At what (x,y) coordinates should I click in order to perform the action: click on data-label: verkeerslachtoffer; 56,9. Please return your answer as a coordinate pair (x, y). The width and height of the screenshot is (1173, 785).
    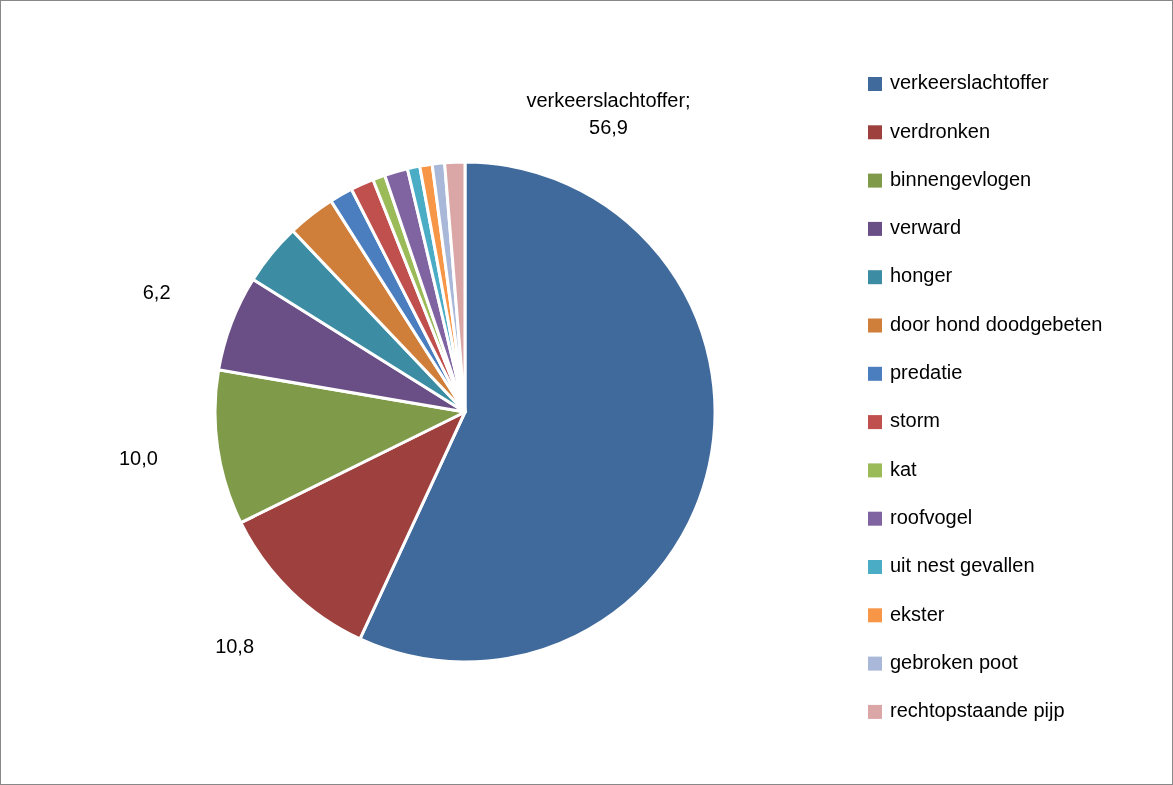
    Looking at the image, I should click on (608, 114).